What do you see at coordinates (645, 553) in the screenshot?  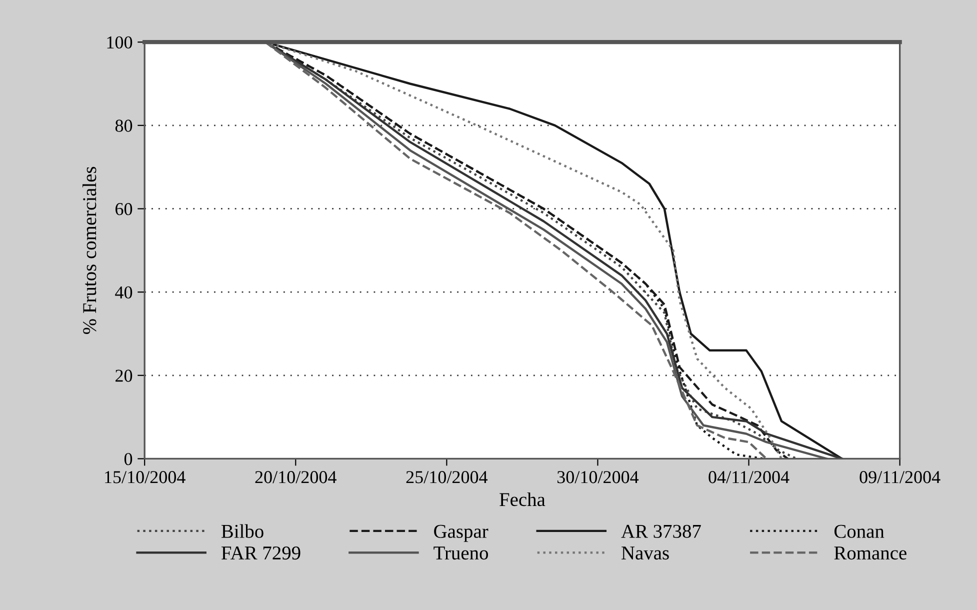 I see `legend-label: Navas` at bounding box center [645, 553].